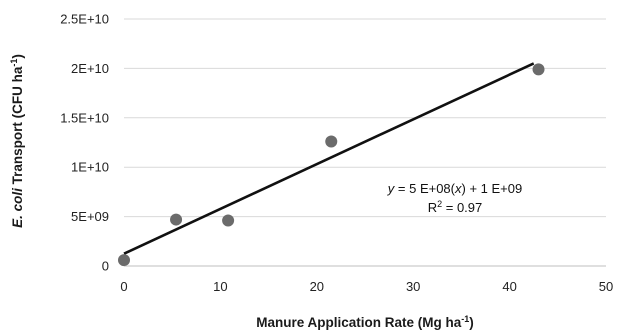 The image size is (619, 331). I want to click on r2-value: = 0.97, so click(462, 207).